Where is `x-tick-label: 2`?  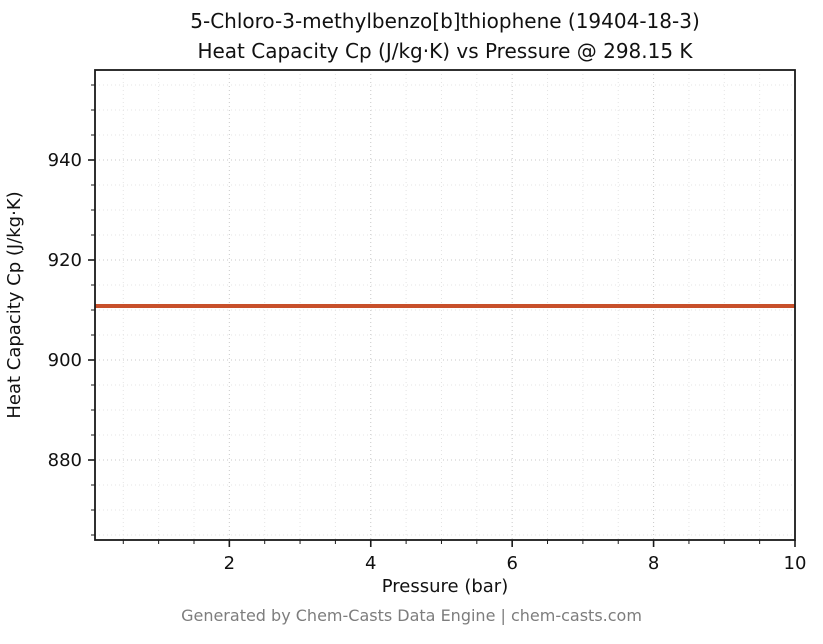
x-tick-label: 2 is located at coordinates (229, 563).